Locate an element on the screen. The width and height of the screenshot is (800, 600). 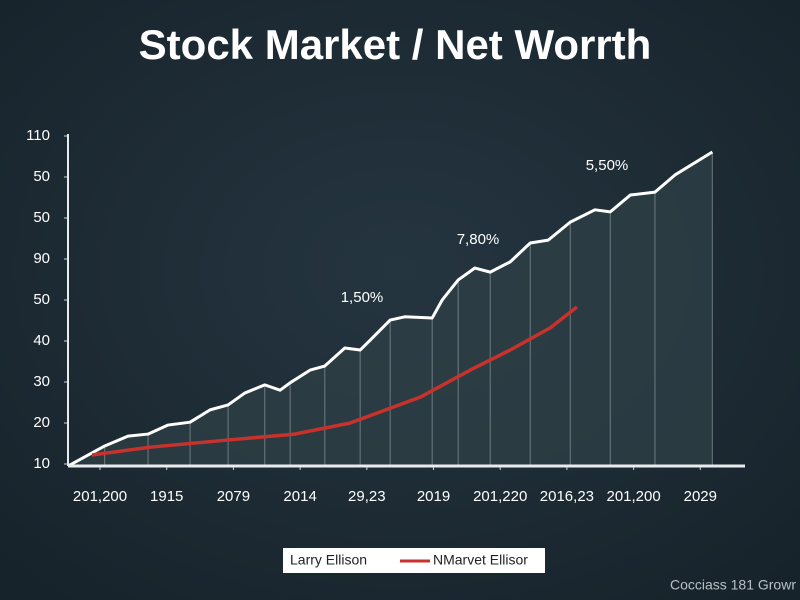
legend-label: NMarvet Ellisor is located at coordinates (480, 560).